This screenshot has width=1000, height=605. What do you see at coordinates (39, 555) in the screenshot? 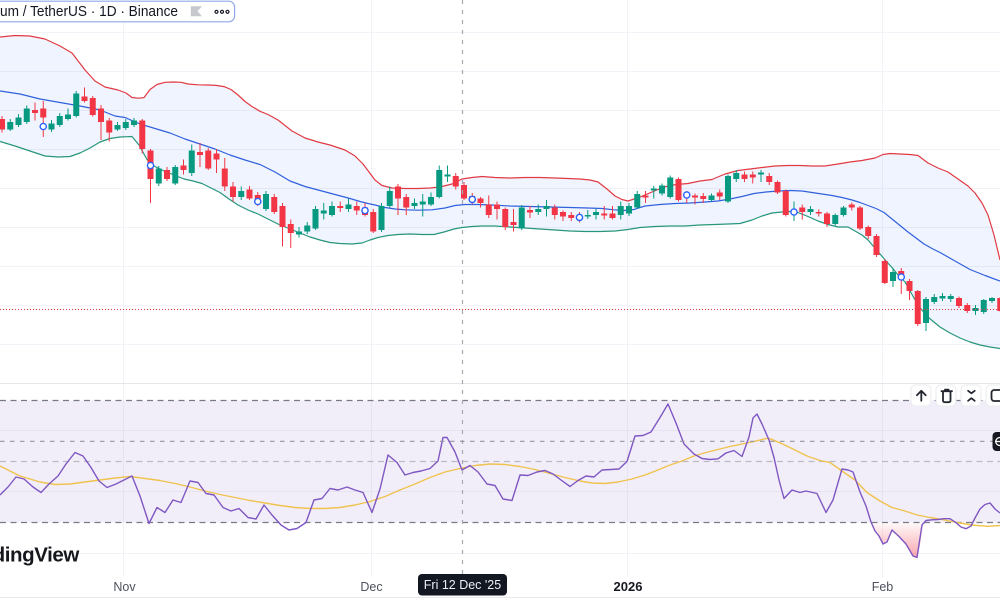
I see `svg-text: TradingView` at bounding box center [39, 555].